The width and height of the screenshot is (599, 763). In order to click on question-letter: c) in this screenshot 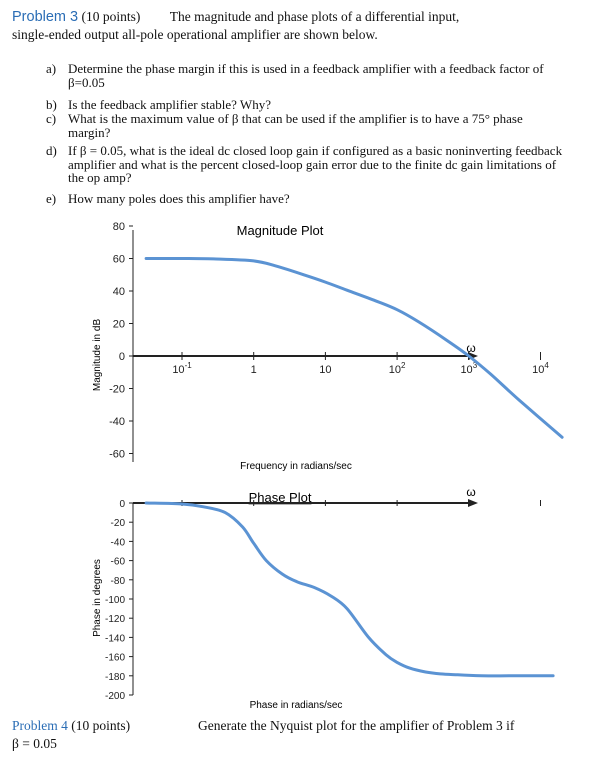, I will do `click(51, 118)`.